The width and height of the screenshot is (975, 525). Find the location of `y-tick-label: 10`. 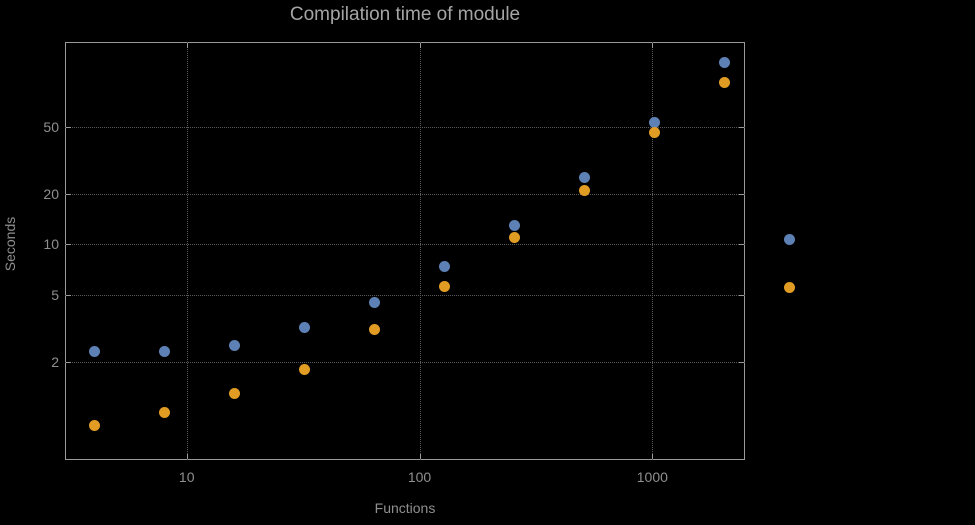

y-tick-label: 10 is located at coordinates (51, 244).